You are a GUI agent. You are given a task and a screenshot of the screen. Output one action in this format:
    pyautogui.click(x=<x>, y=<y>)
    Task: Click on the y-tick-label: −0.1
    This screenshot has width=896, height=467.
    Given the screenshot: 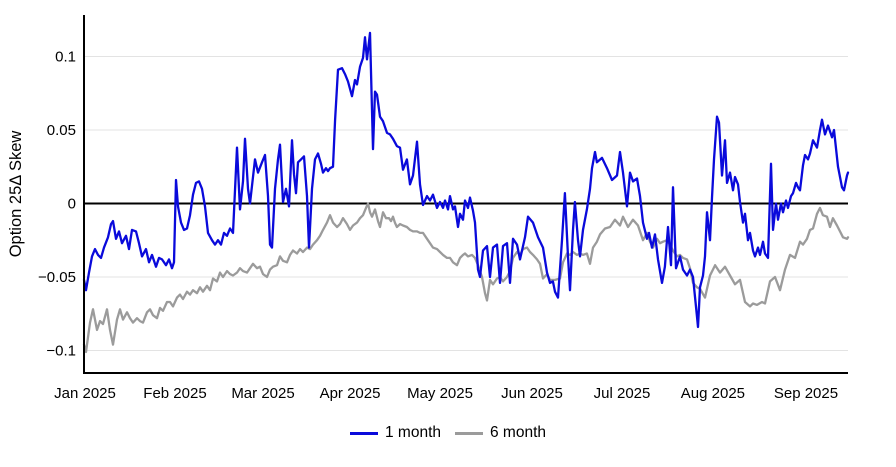 What is the action you would take?
    pyautogui.click(x=61, y=351)
    